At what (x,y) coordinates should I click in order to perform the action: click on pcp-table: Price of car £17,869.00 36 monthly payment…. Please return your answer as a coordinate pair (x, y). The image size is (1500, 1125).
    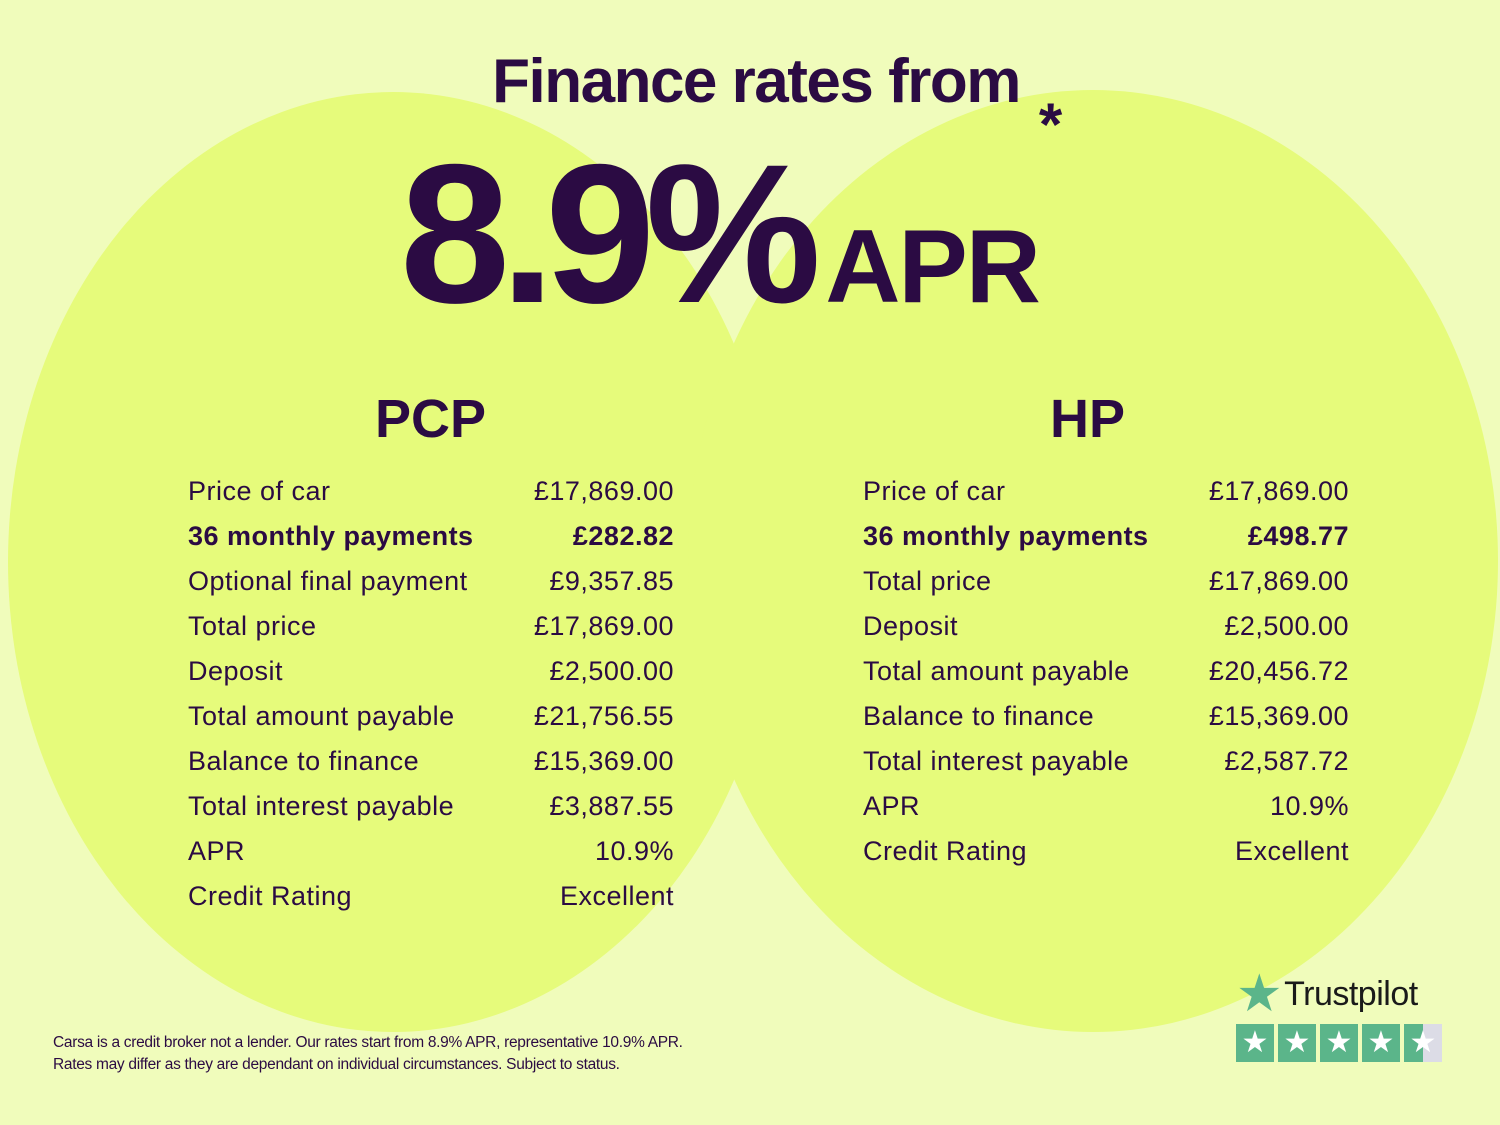
    Looking at the image, I should click on (431, 697).